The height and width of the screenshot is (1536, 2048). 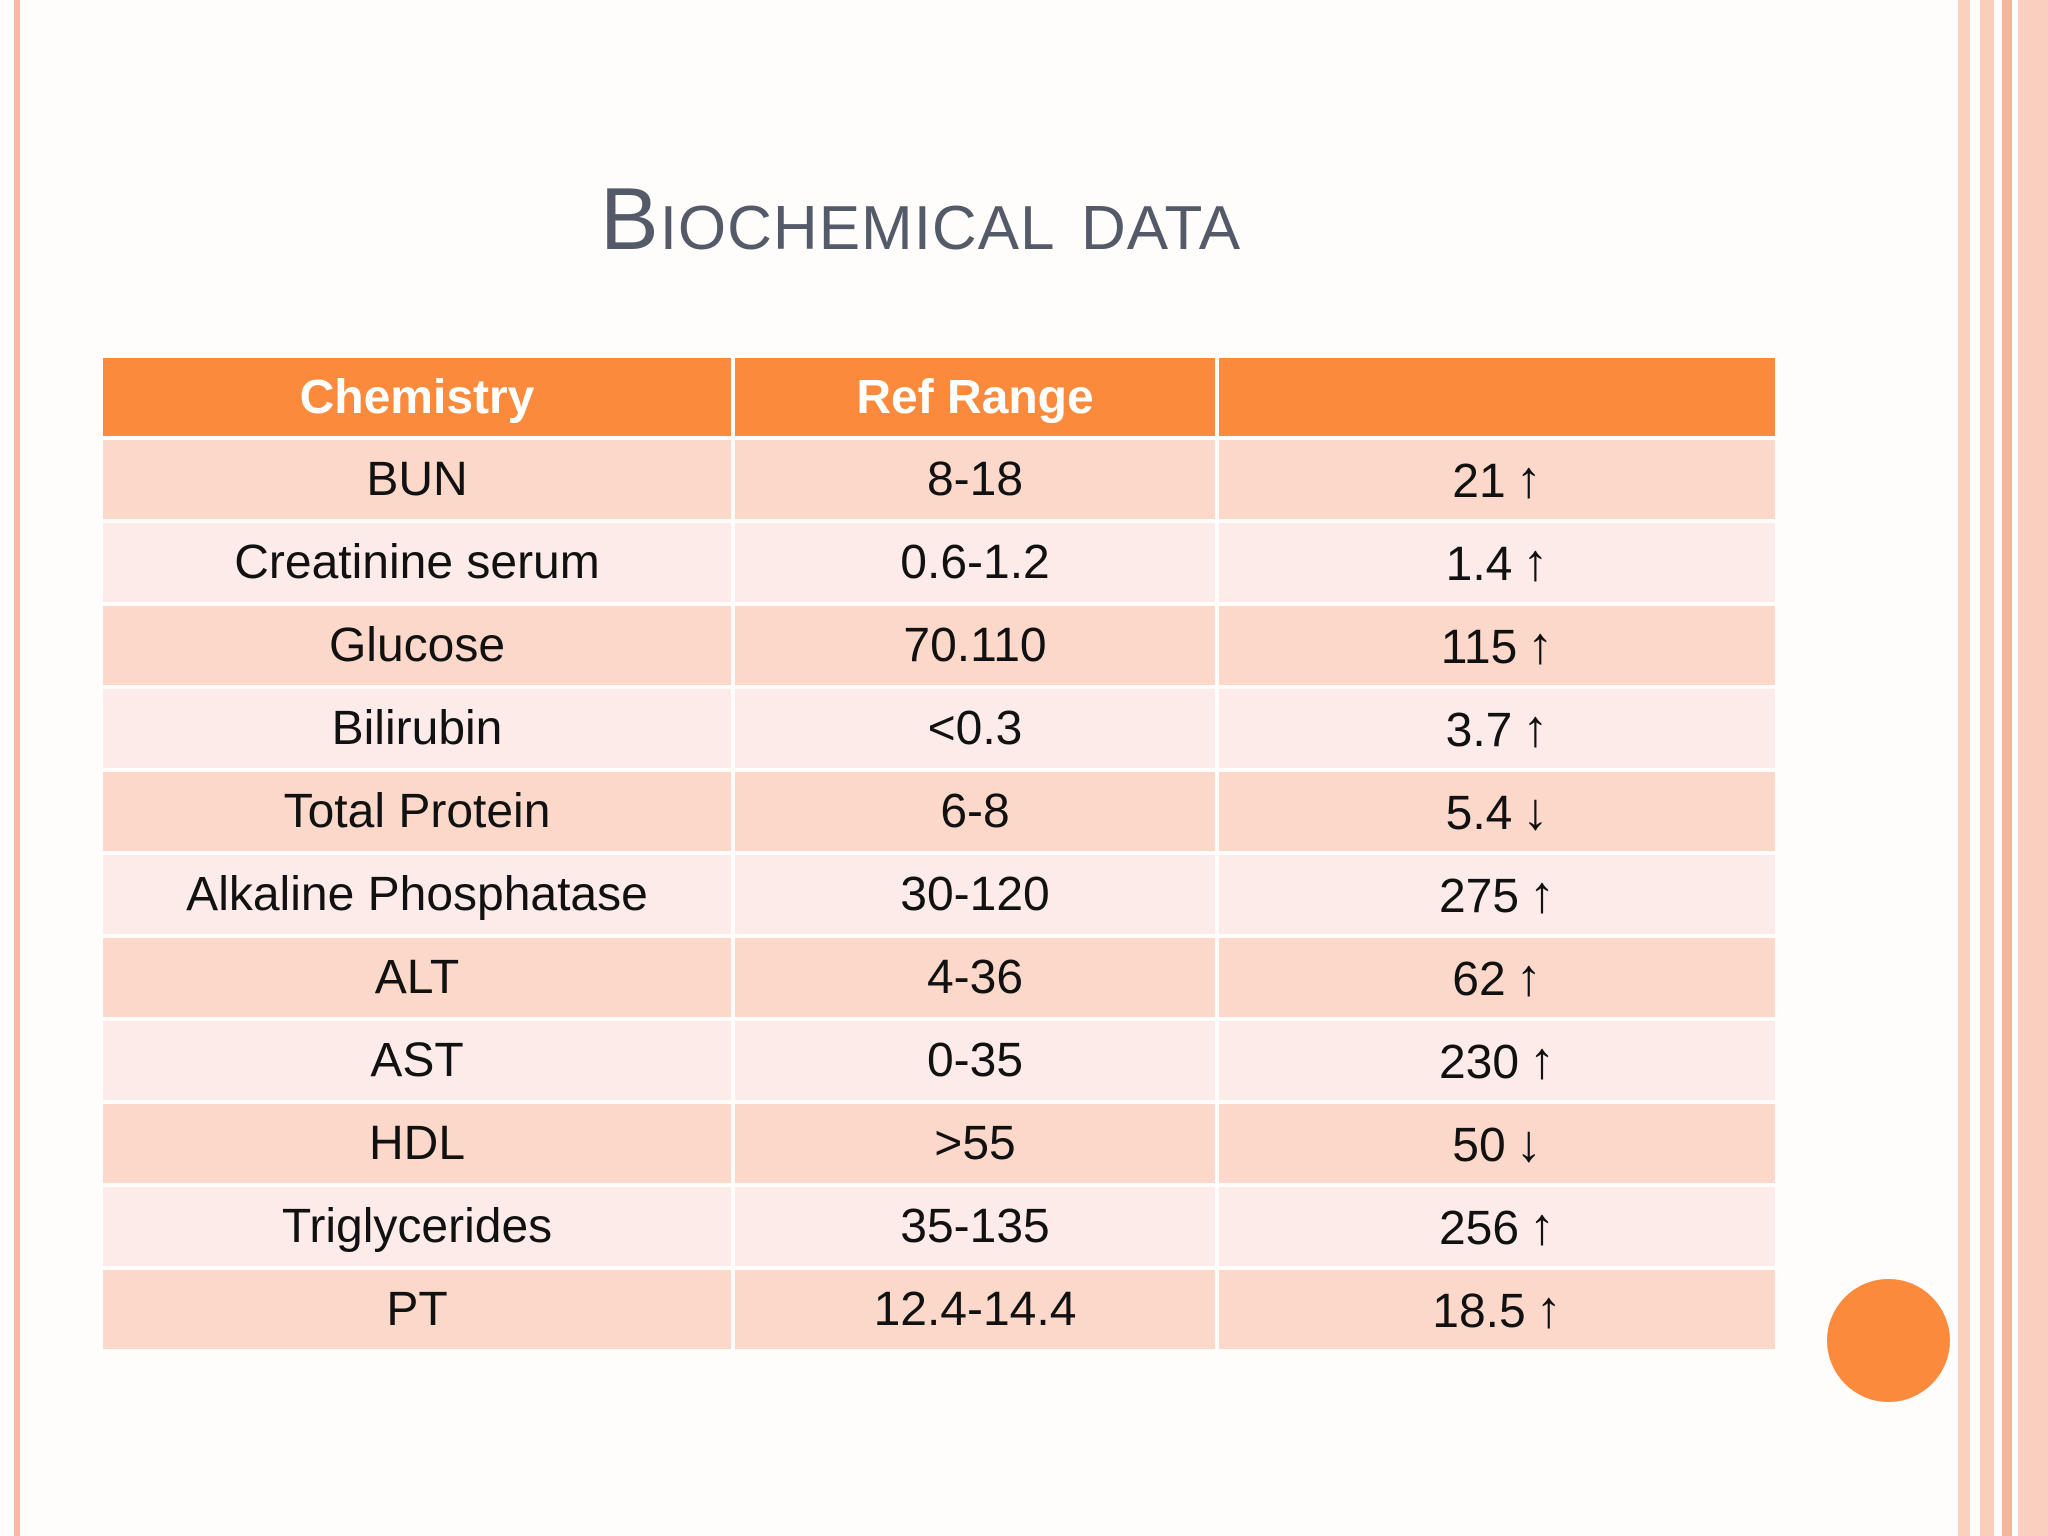 I want to click on cell-ref-range: 6-8, so click(x=975, y=811).